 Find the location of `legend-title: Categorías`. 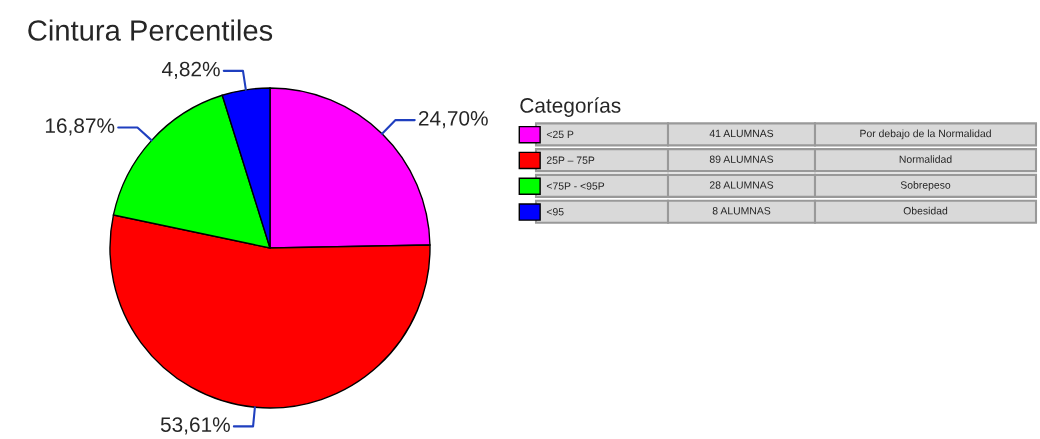

legend-title: Categorías is located at coordinates (570, 107).